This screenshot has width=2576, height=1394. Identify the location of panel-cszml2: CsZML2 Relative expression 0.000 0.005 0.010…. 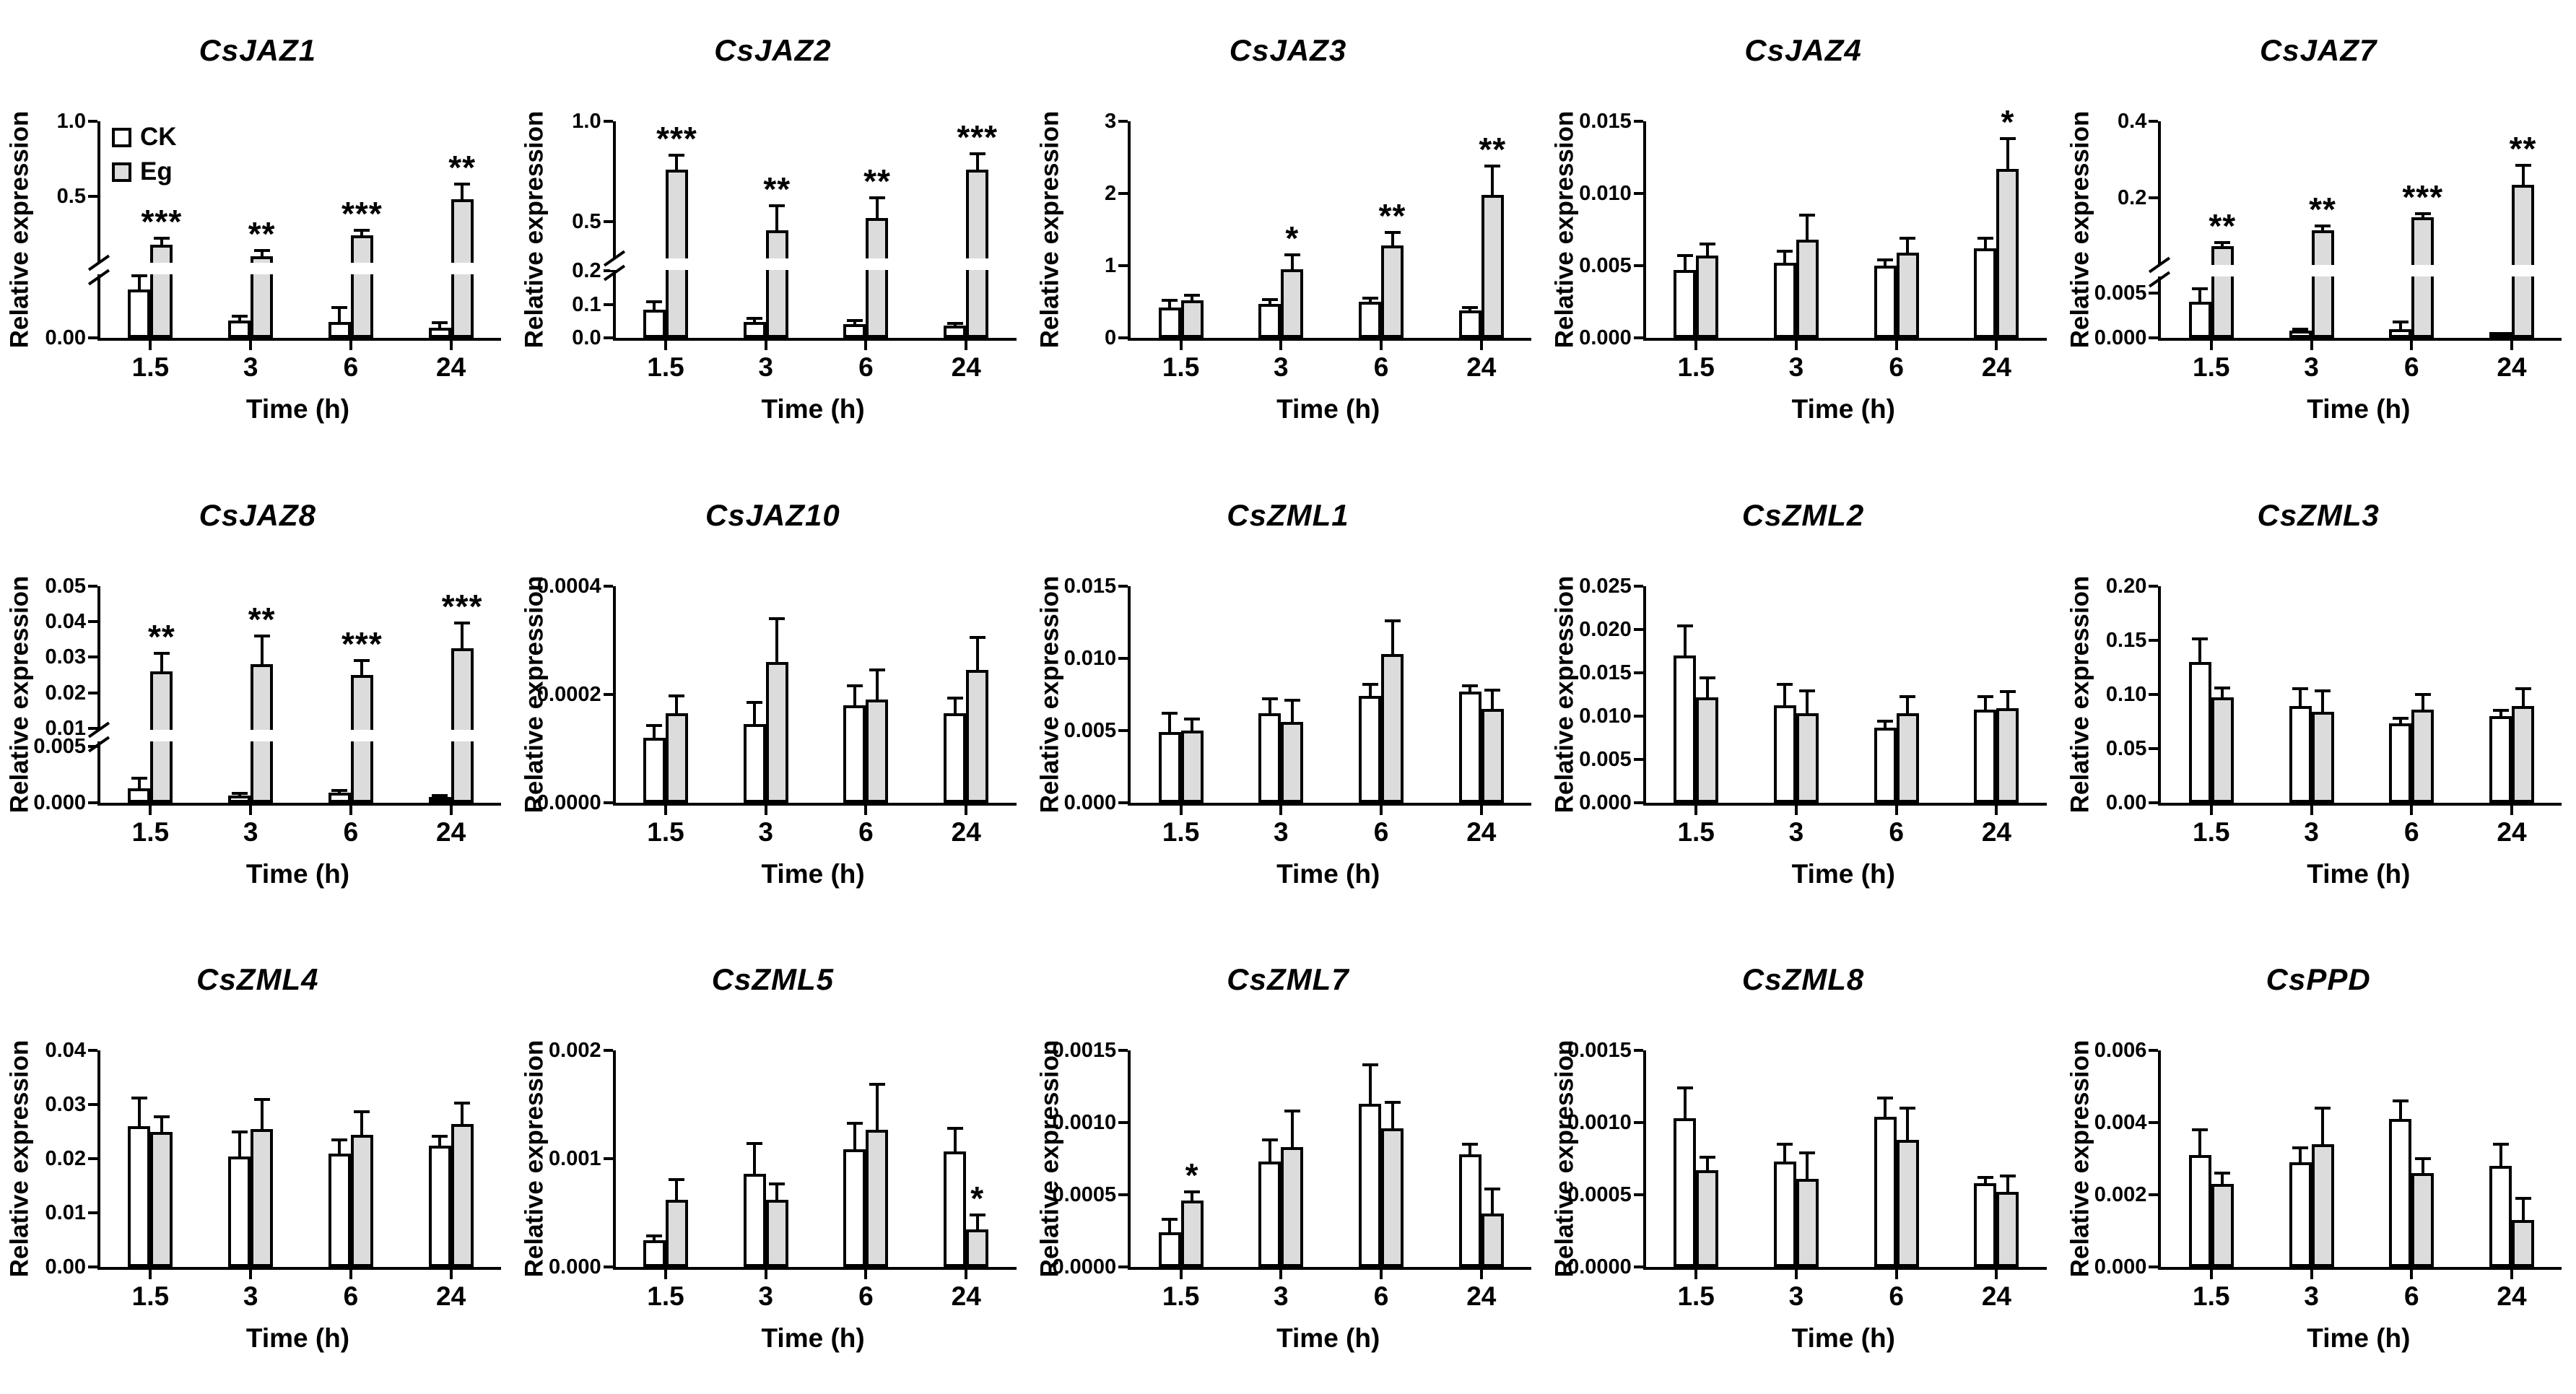
(1803, 697).